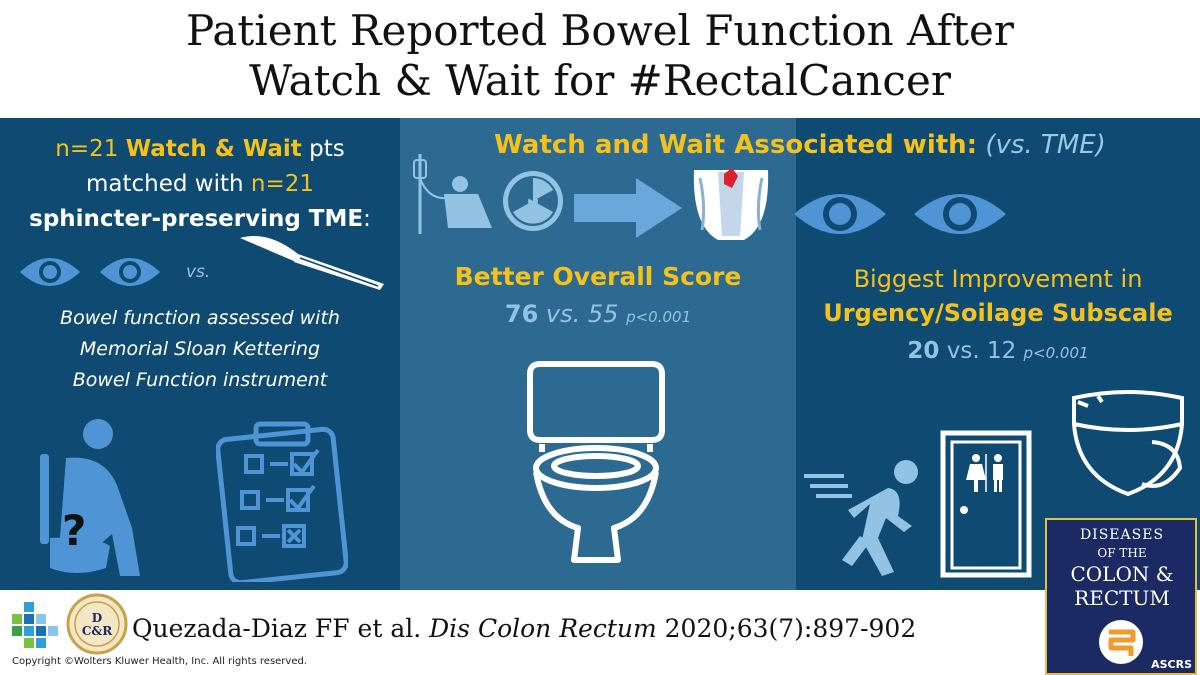 The width and height of the screenshot is (1200, 675). What do you see at coordinates (200, 380) in the screenshot?
I see `desc-line-3: Bowel Function instrument` at bounding box center [200, 380].